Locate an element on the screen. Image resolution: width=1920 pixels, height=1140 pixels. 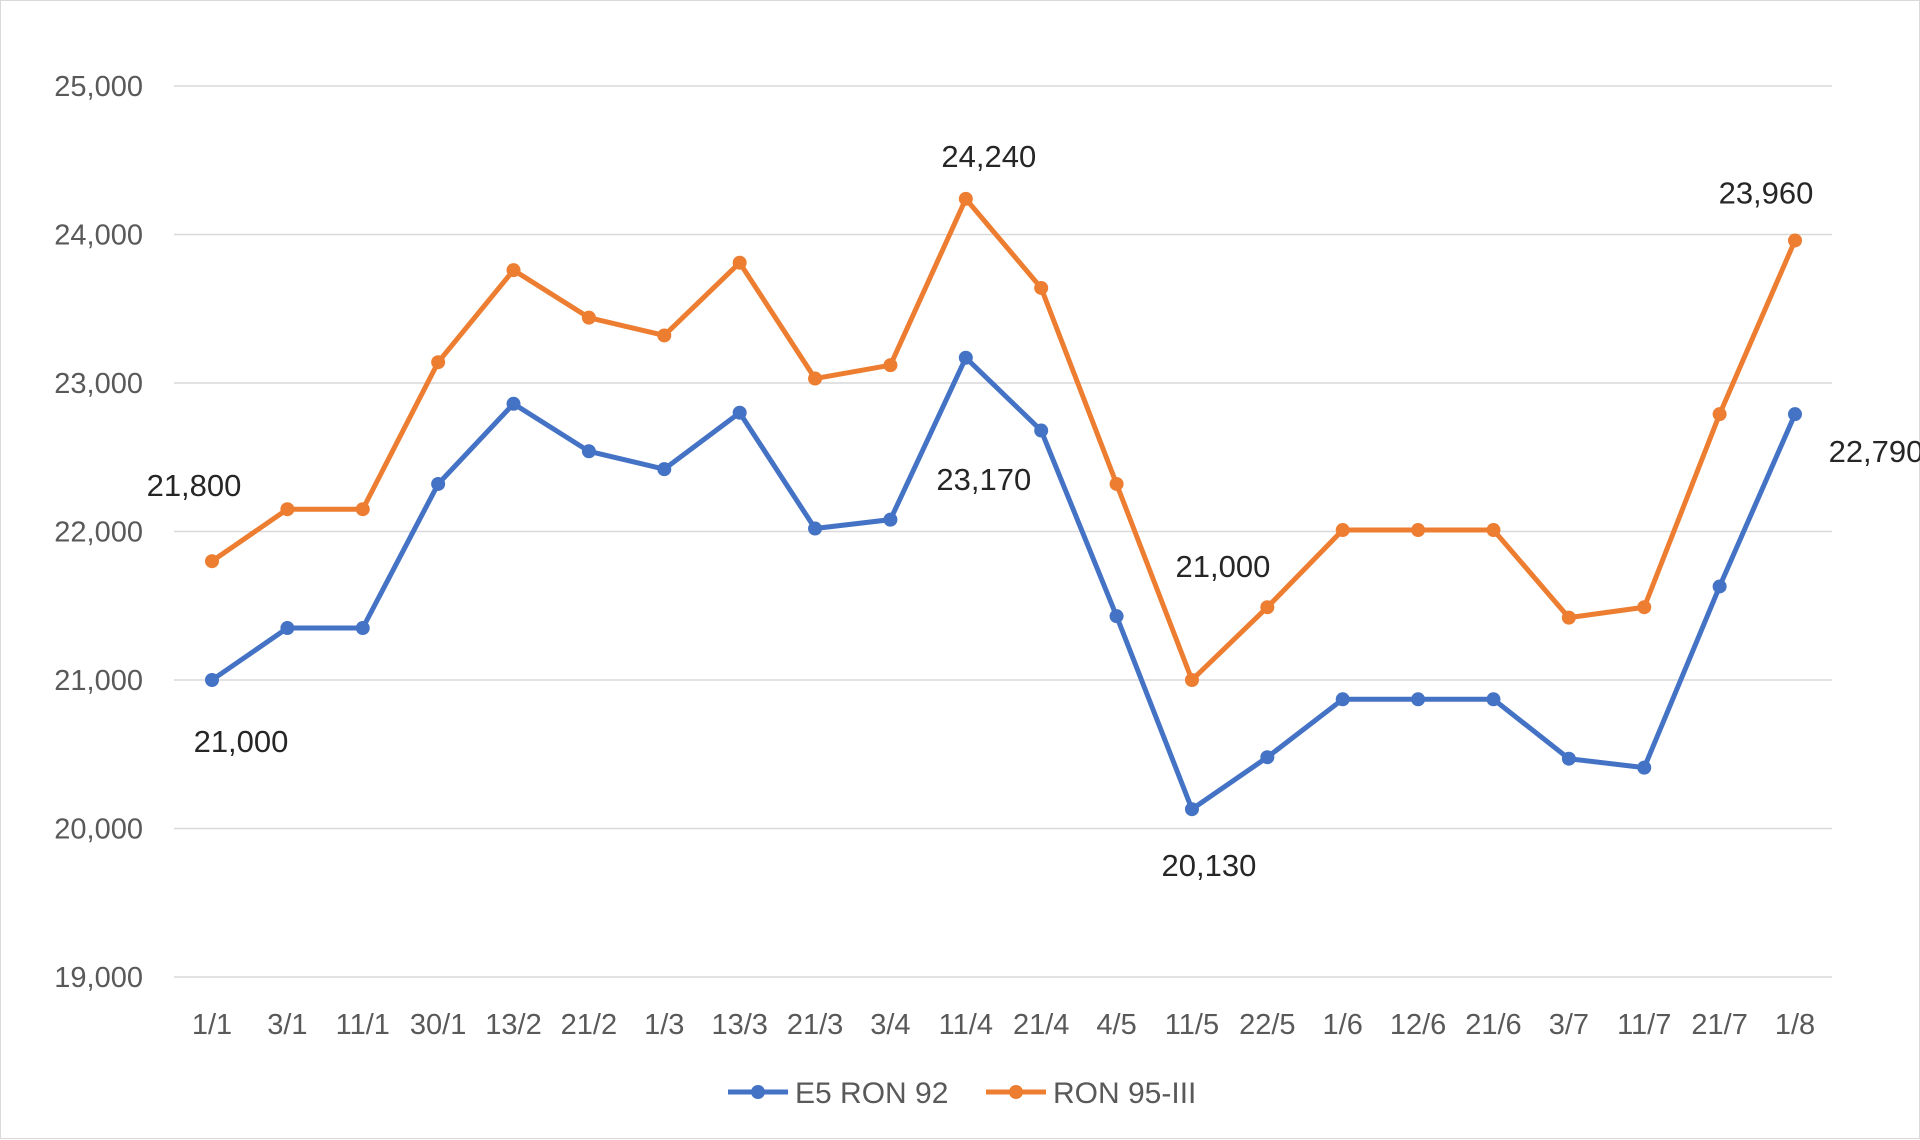
data-label: 23,960 is located at coordinates (1766, 192).